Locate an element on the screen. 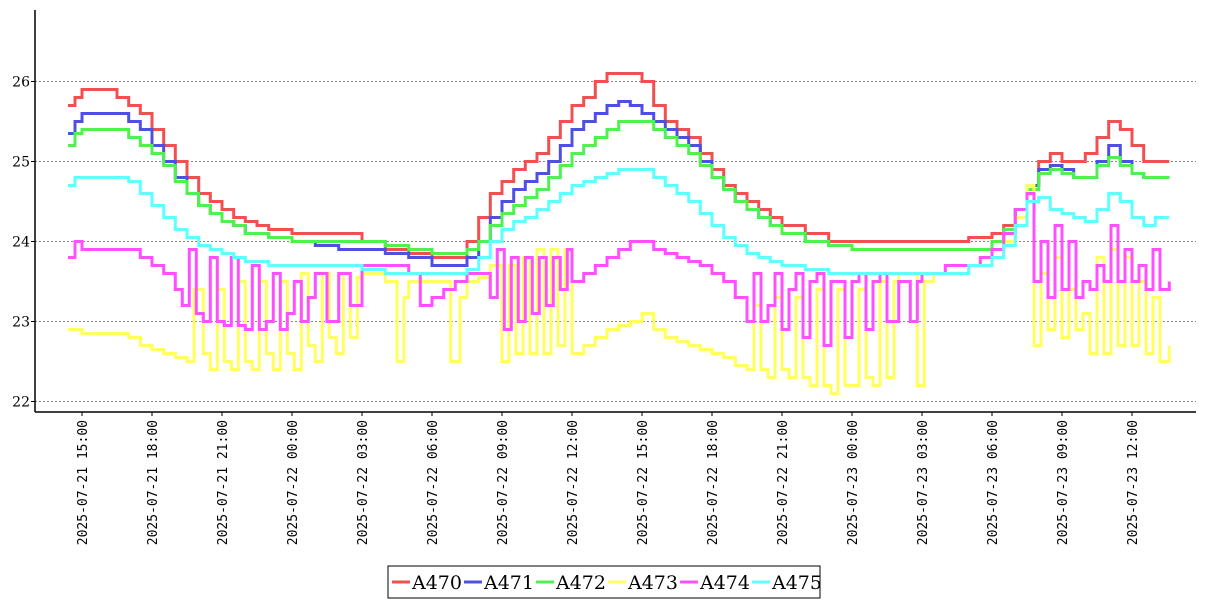 The height and width of the screenshot is (600, 1207). x-tick-label: 2025-07-22 18:00 is located at coordinates (713, 482).